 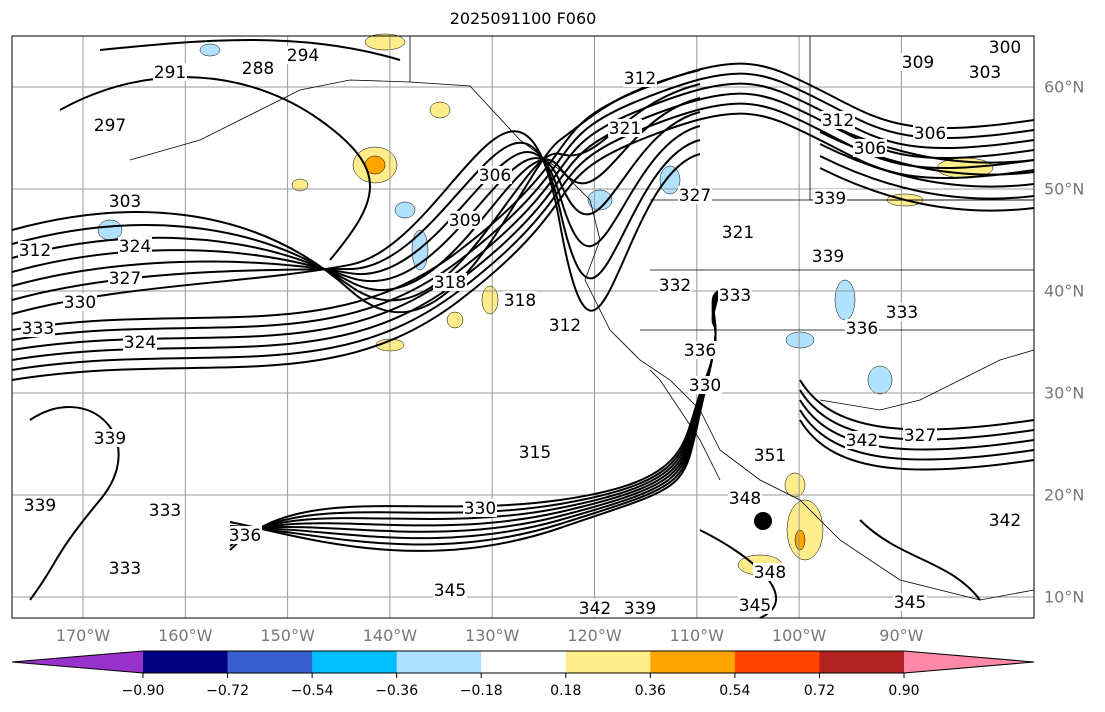 I want to click on contour-label: 300, so click(x=1005, y=48).